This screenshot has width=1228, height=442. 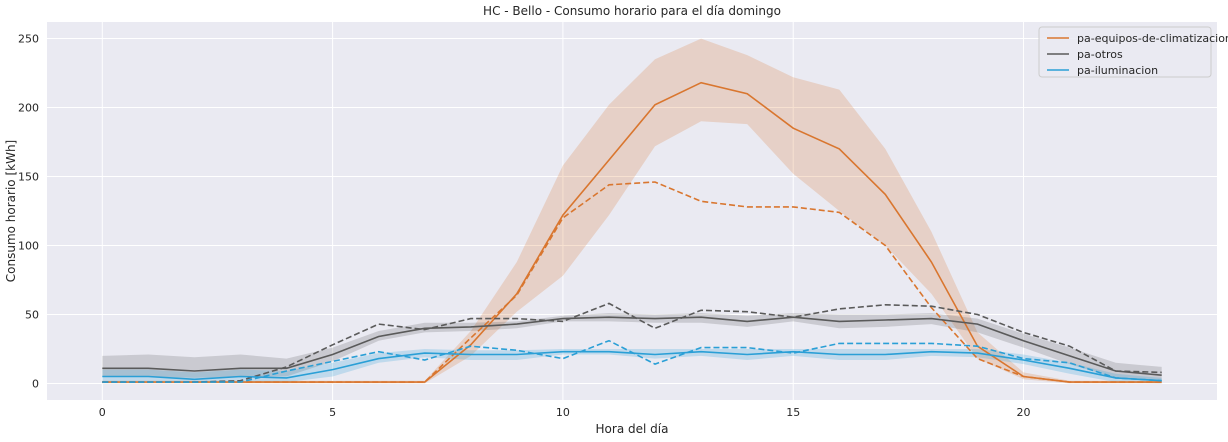 I want to click on y-tick-label: 250, so click(x=28, y=39).